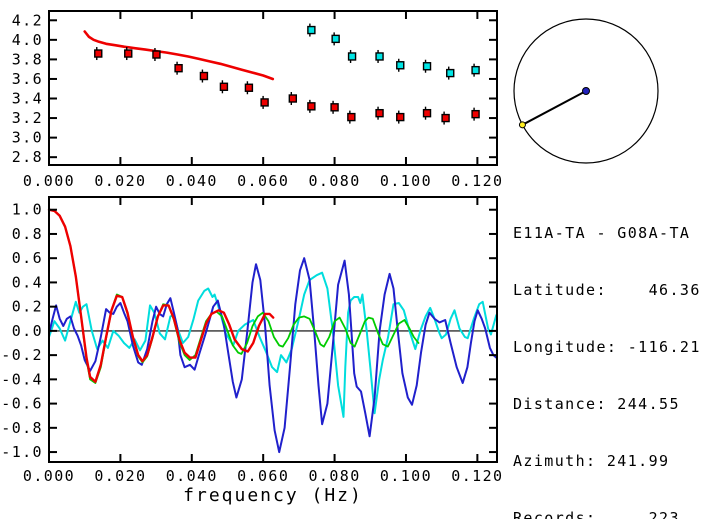 The width and height of the screenshot is (702, 519). I want to click on y-tick-label: 3.8, so click(27, 59).